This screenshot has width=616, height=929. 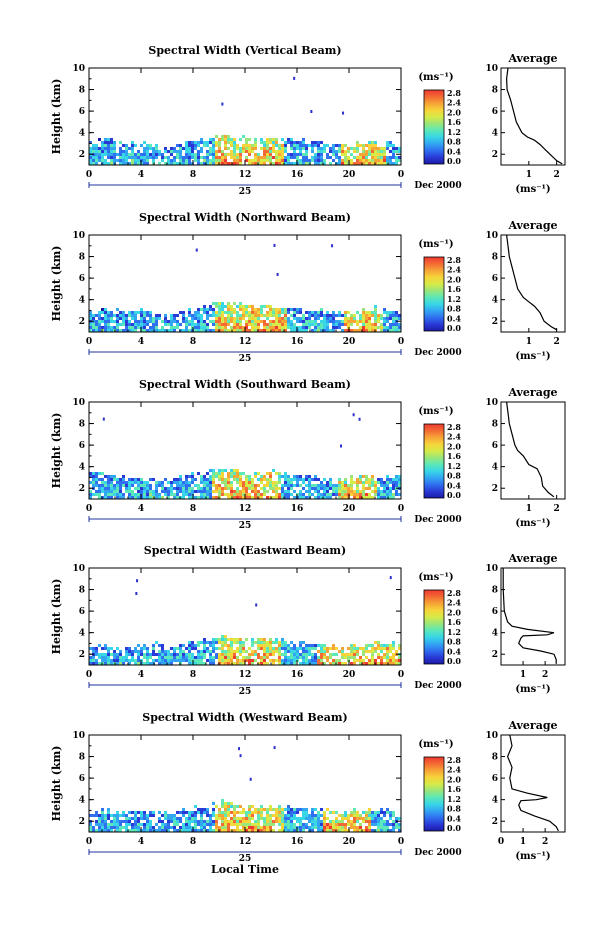 What do you see at coordinates (82, 779) in the screenshot?
I see `y-tick-label: 6` at bounding box center [82, 779].